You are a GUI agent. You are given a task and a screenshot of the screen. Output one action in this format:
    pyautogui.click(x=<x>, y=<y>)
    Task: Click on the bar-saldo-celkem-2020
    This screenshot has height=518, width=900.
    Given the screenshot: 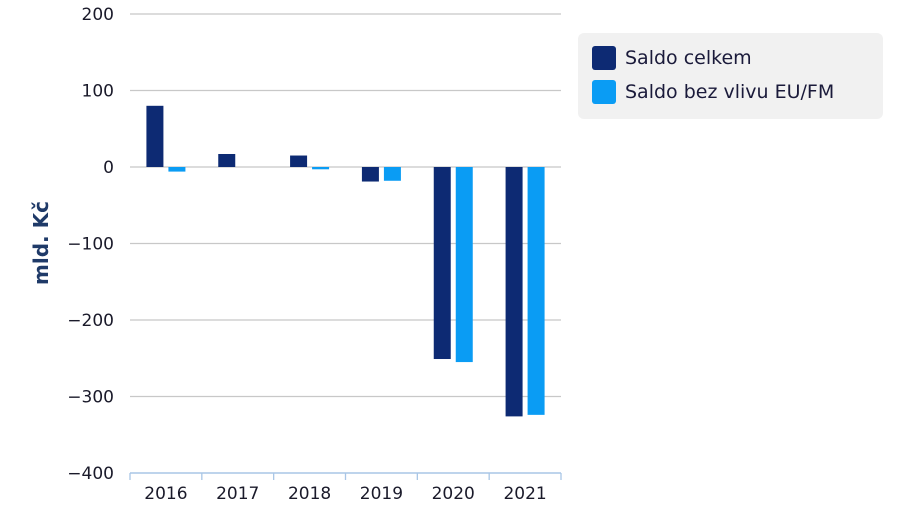 What is the action you would take?
    pyautogui.click(x=442, y=263)
    